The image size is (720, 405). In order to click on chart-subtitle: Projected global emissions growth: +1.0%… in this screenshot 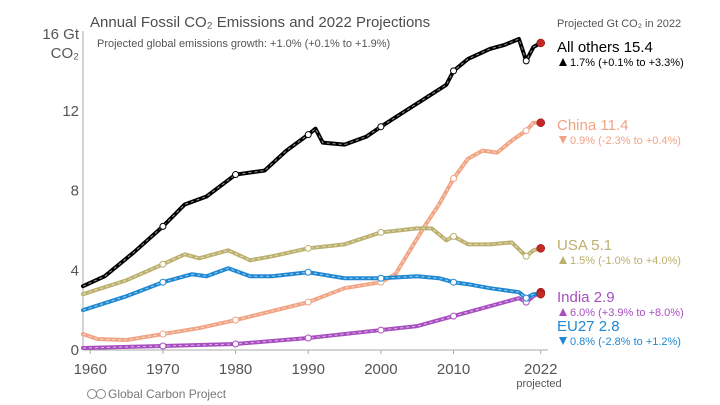, I will do `click(243, 44)`.